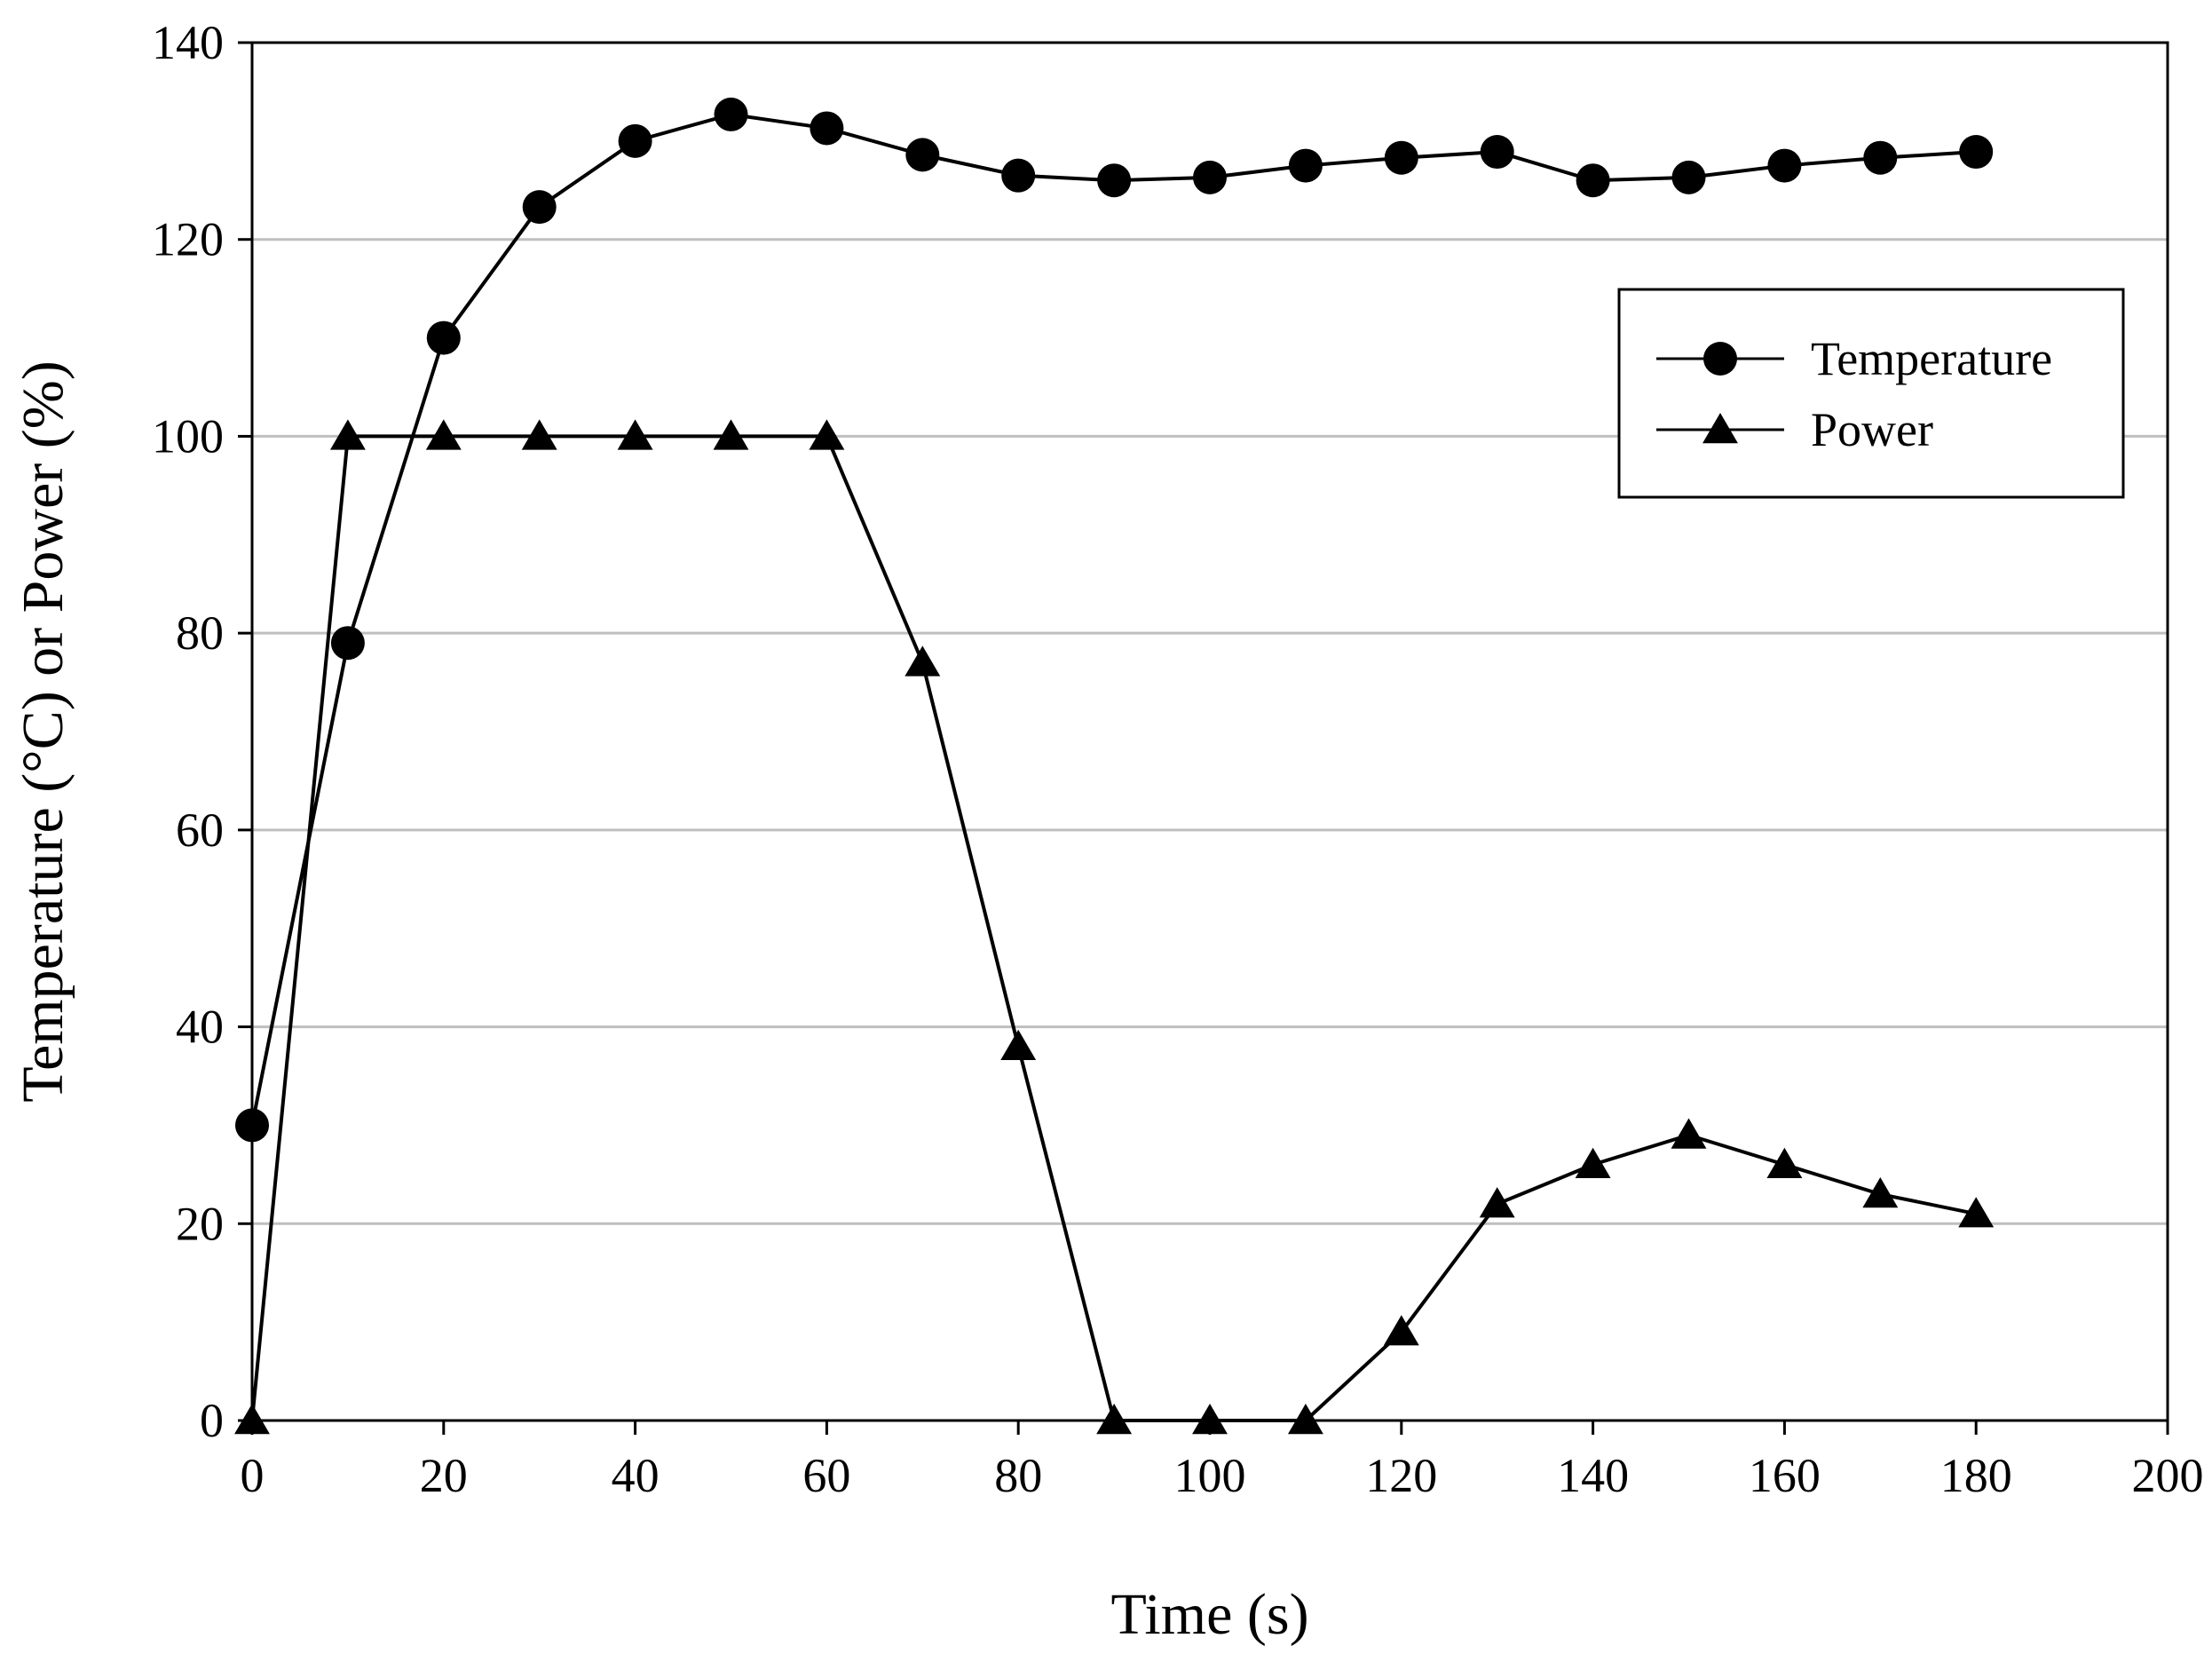  I want to click on x-tick-label-160: 160, so click(1785, 1475).